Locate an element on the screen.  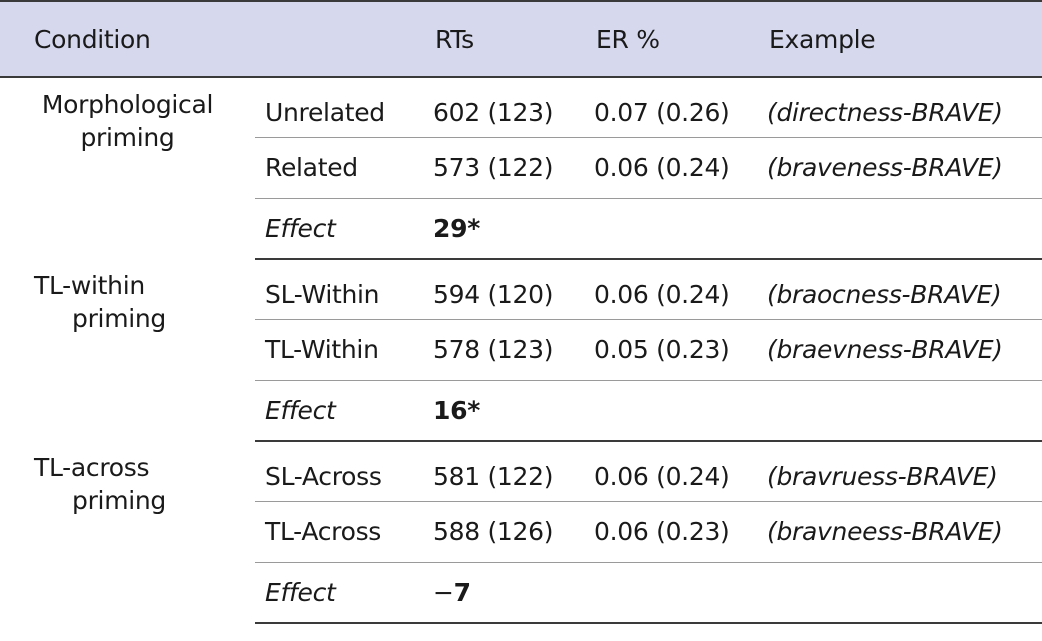
effect-value: 29* is located at coordinates (504, 229).